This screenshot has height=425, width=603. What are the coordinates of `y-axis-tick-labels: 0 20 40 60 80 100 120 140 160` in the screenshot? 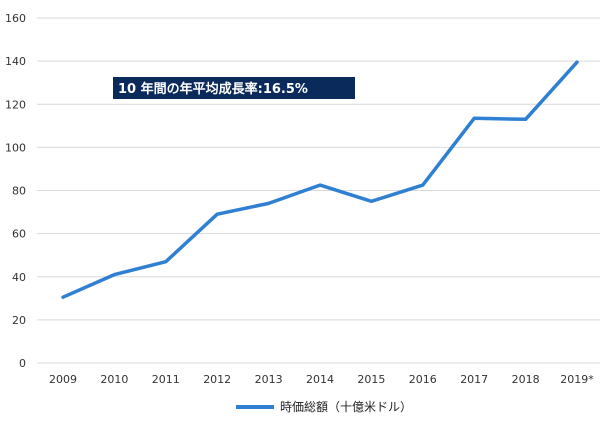 It's located at (15, 191).